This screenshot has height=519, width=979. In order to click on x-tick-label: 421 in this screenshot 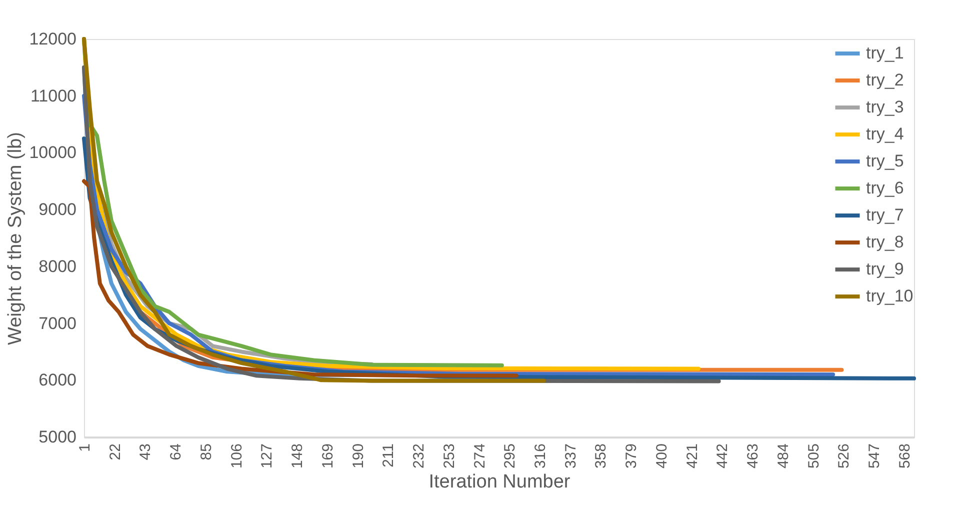, I will do `click(692, 456)`.